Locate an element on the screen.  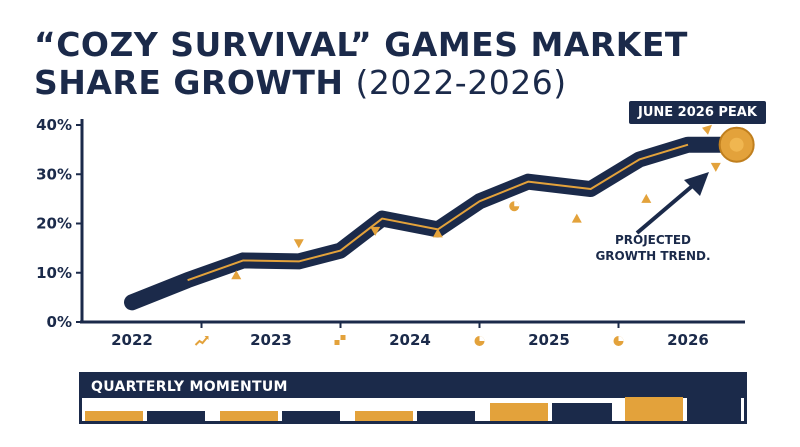
trend-label: PROJECTED GROWTH TREND. is located at coordinates (653, 248).